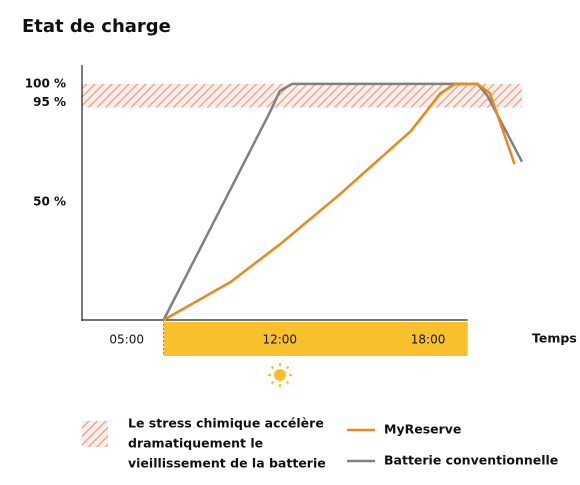 This screenshot has height=485, width=580. I want to click on y-tick-label: 95 %, so click(49, 102).